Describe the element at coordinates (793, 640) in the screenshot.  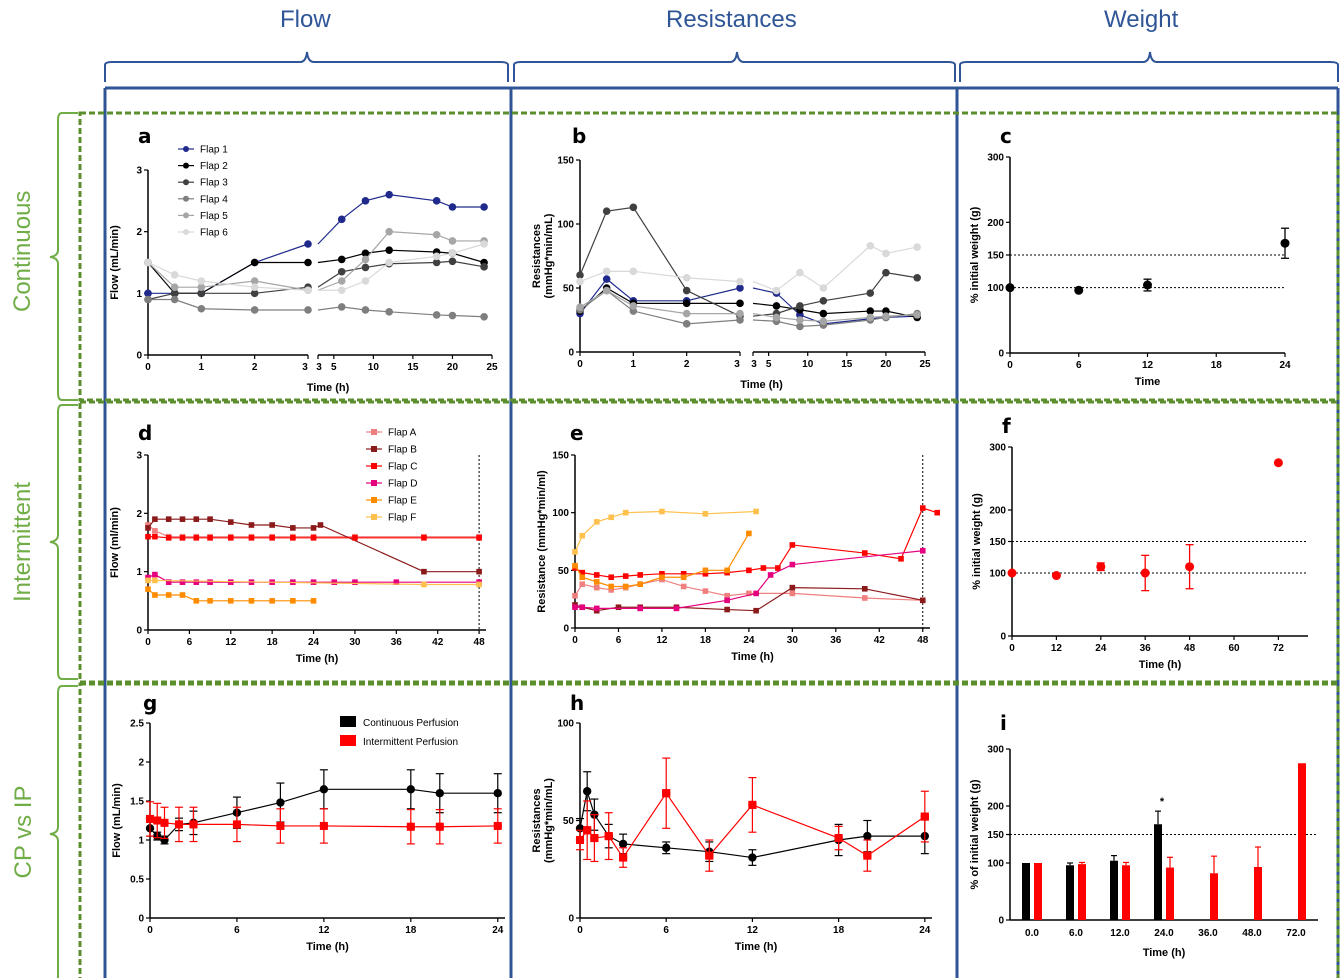
I see `x-tick-label-e: 30` at that location.